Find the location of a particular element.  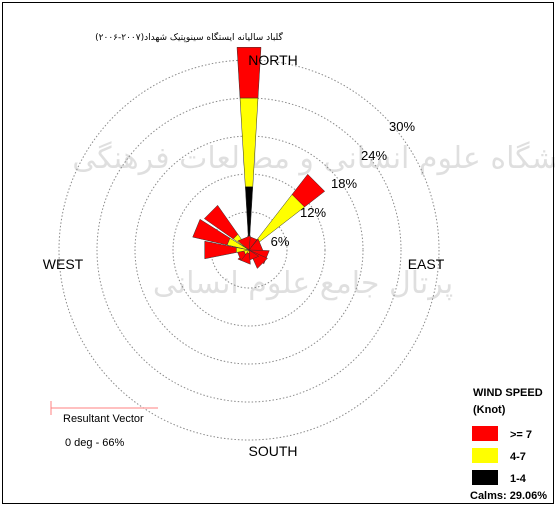

legend-swatch-yellow is located at coordinates (485, 455).